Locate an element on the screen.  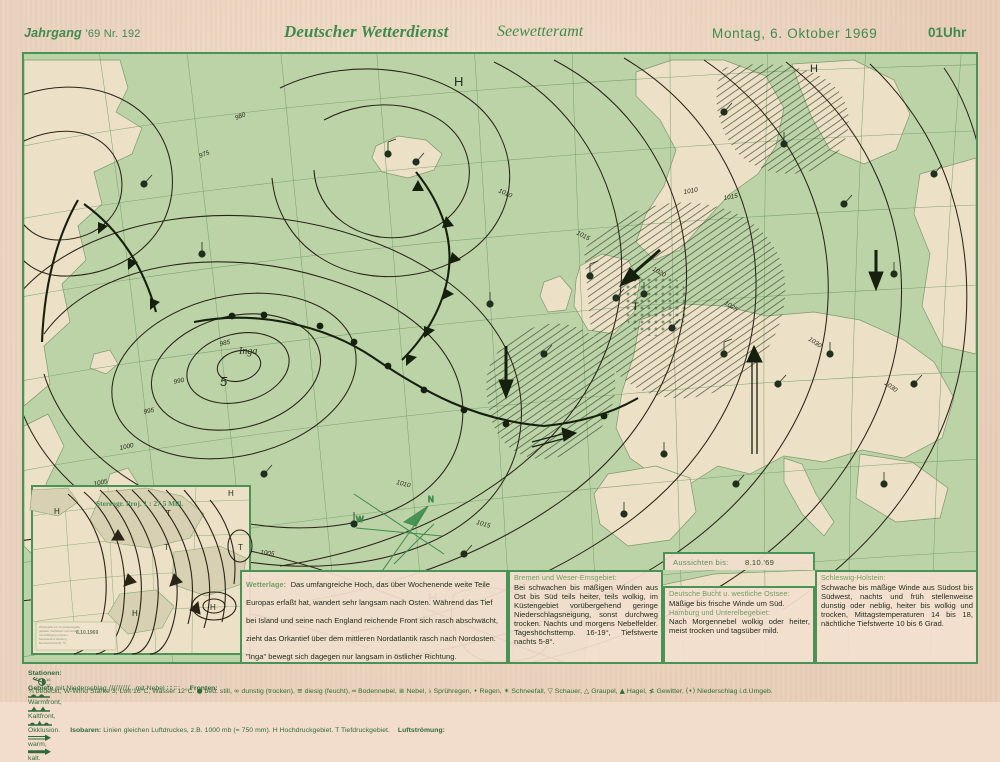
legend-thunder-text: Gewitter, is located at coordinates (670, 691).